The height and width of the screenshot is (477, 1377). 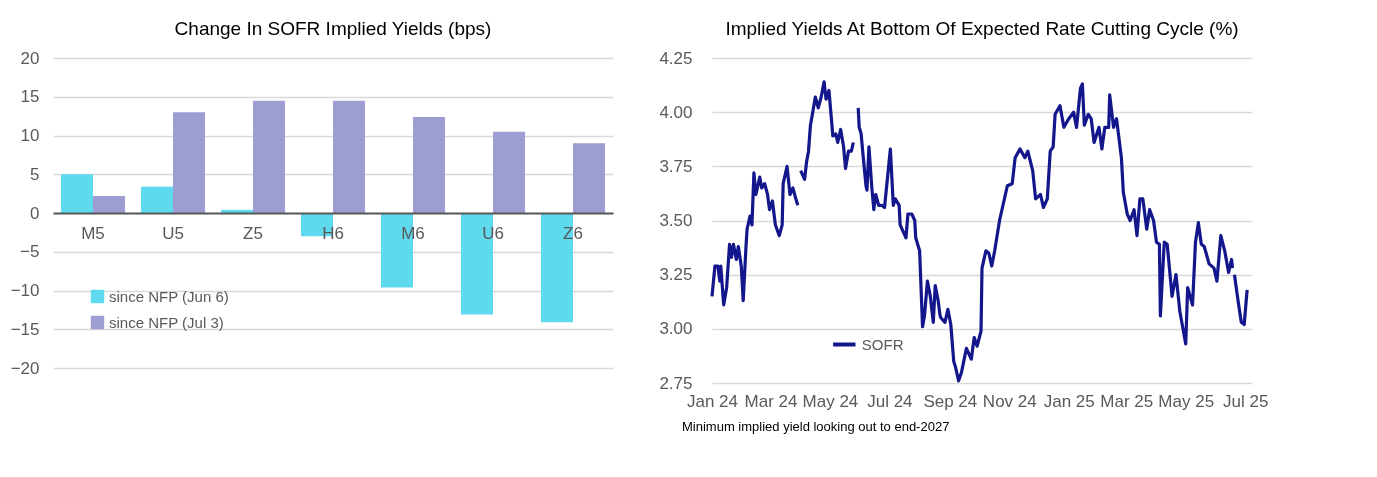 What do you see at coordinates (712, 401) in the screenshot?
I see `x-tick-label: Jan 24` at bounding box center [712, 401].